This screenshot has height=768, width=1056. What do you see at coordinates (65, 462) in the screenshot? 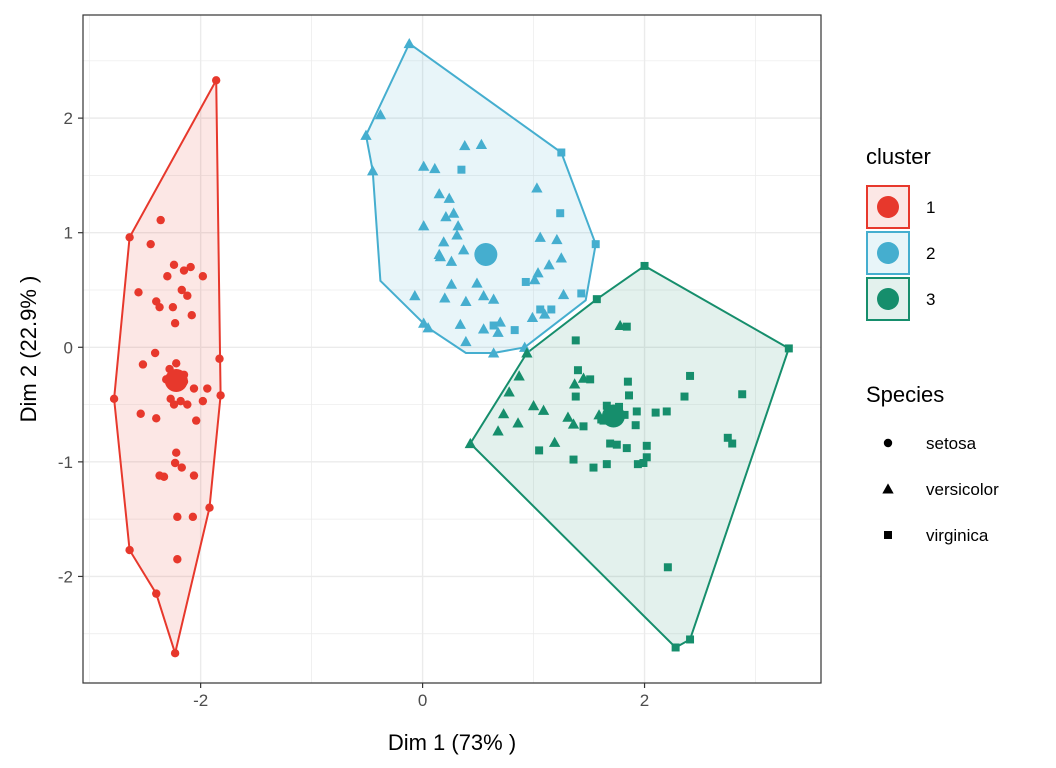
I see `y-tick-label: -1` at bounding box center [65, 462].